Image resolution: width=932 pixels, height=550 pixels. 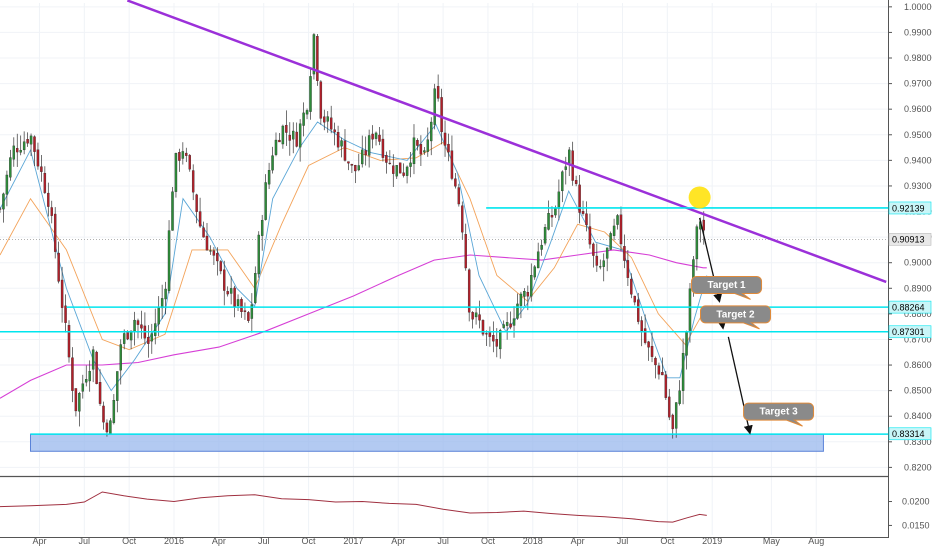 I want to click on price-tag: 0.90913, so click(x=910, y=239).